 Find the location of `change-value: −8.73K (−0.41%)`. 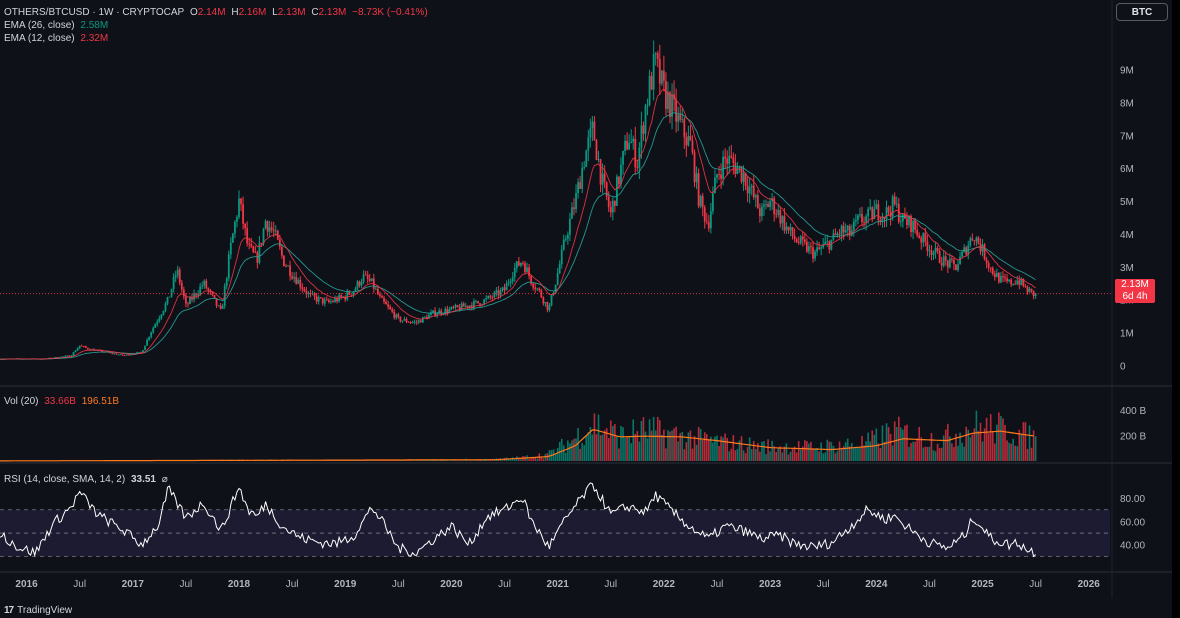

change-value: −8.73K (−0.41%) is located at coordinates (390, 12).